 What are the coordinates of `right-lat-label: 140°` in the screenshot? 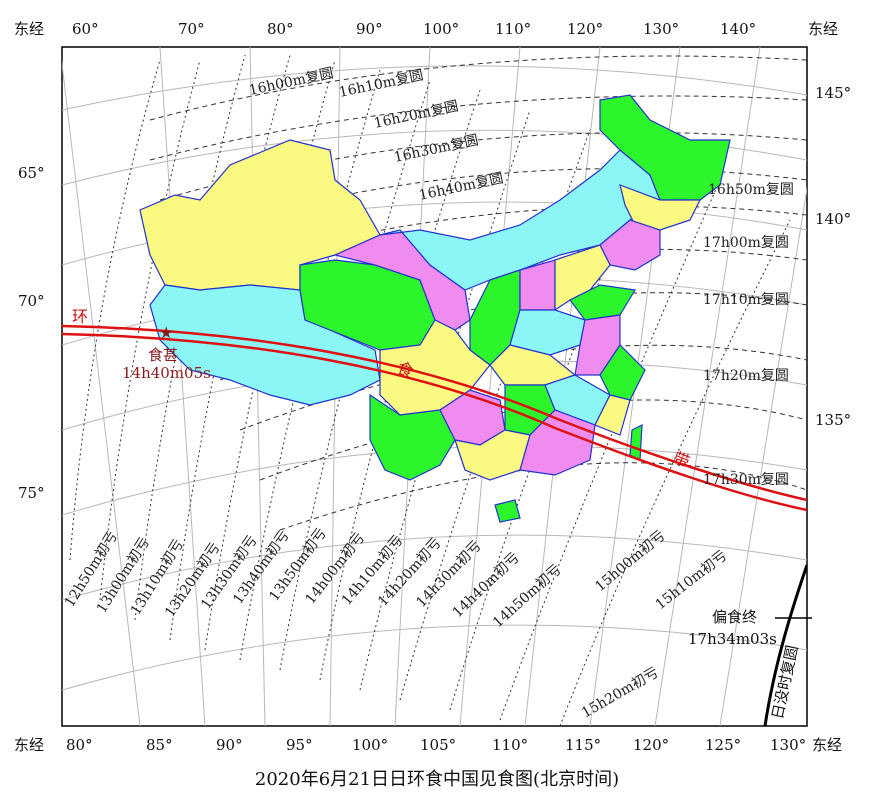 It's located at (833, 219).